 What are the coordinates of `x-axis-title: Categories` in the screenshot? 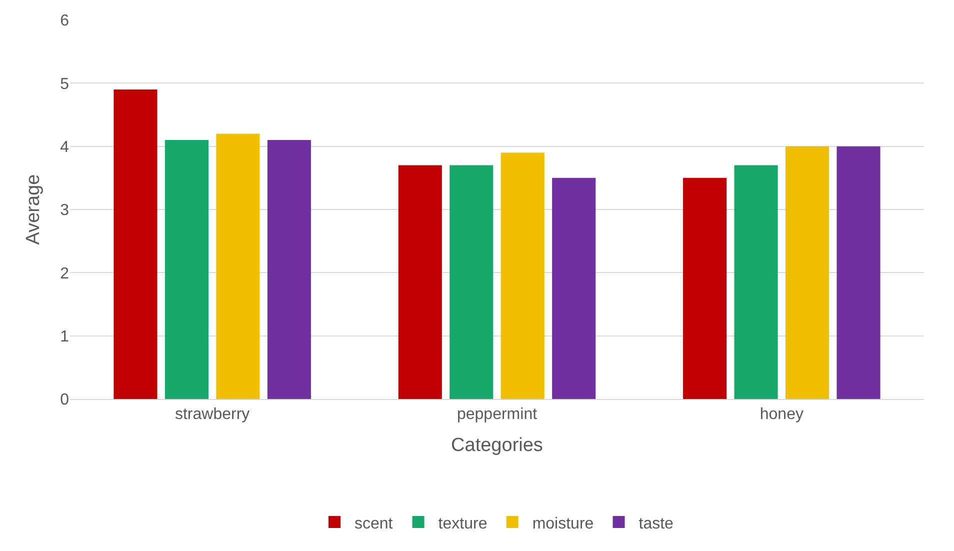 It's located at (497, 445).